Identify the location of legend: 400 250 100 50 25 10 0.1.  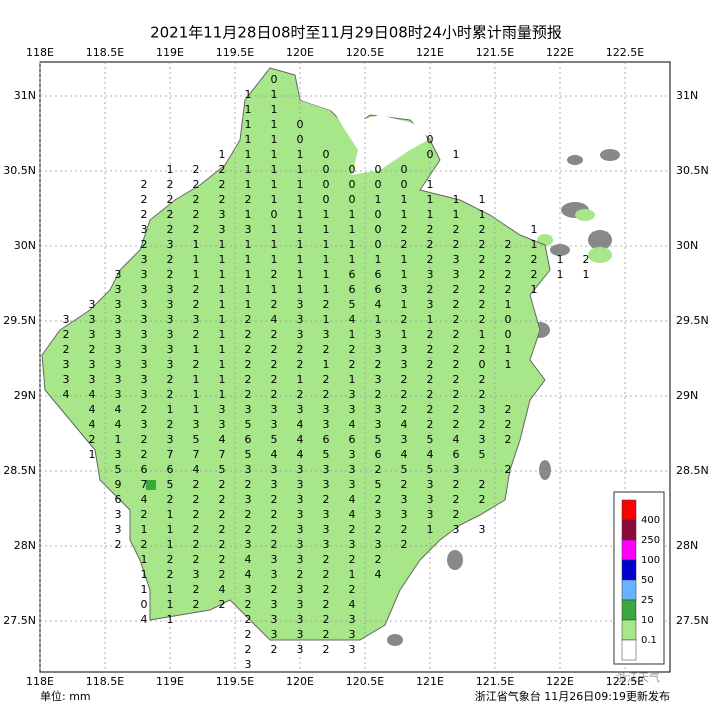
(639, 578).